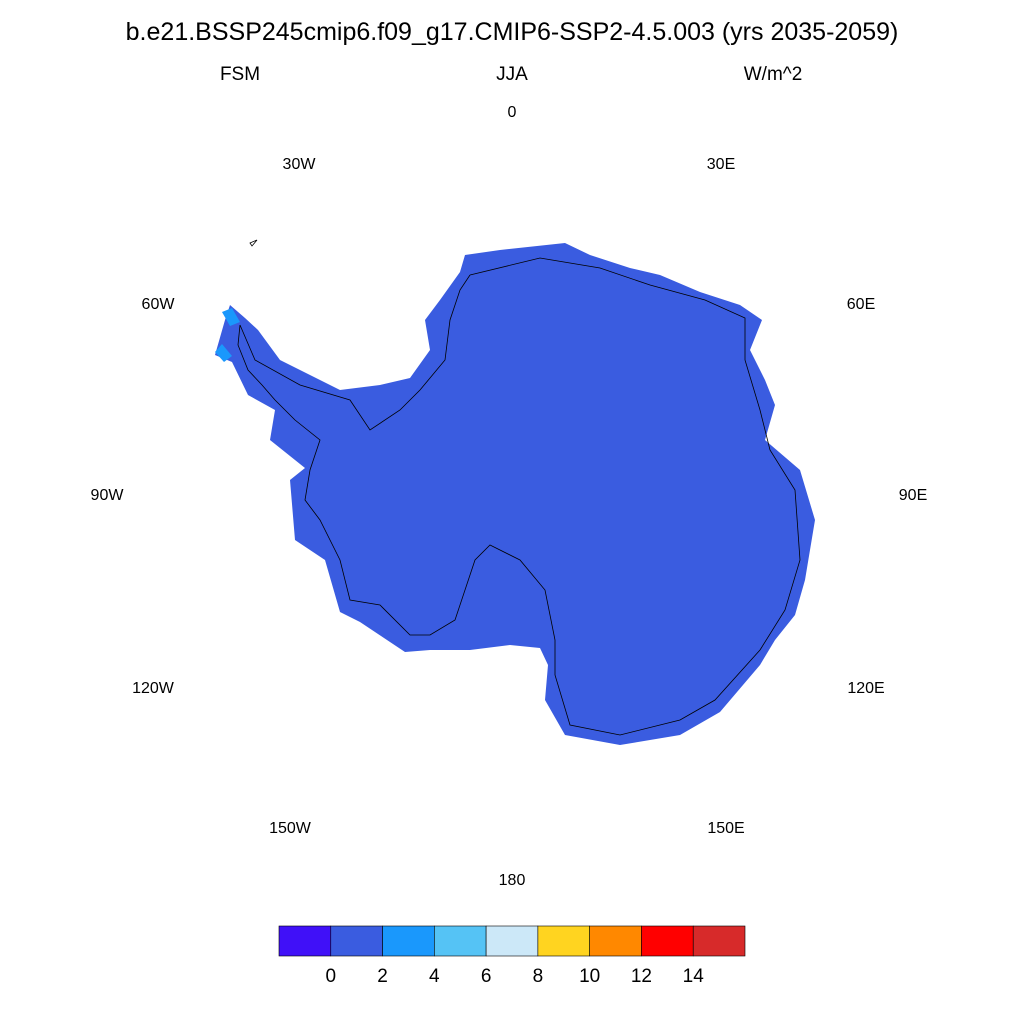 Image resolution: width=1024 pixels, height=1024 pixels. Describe the element at coordinates (589, 976) in the screenshot. I see `colorbar-label: 10` at that location.